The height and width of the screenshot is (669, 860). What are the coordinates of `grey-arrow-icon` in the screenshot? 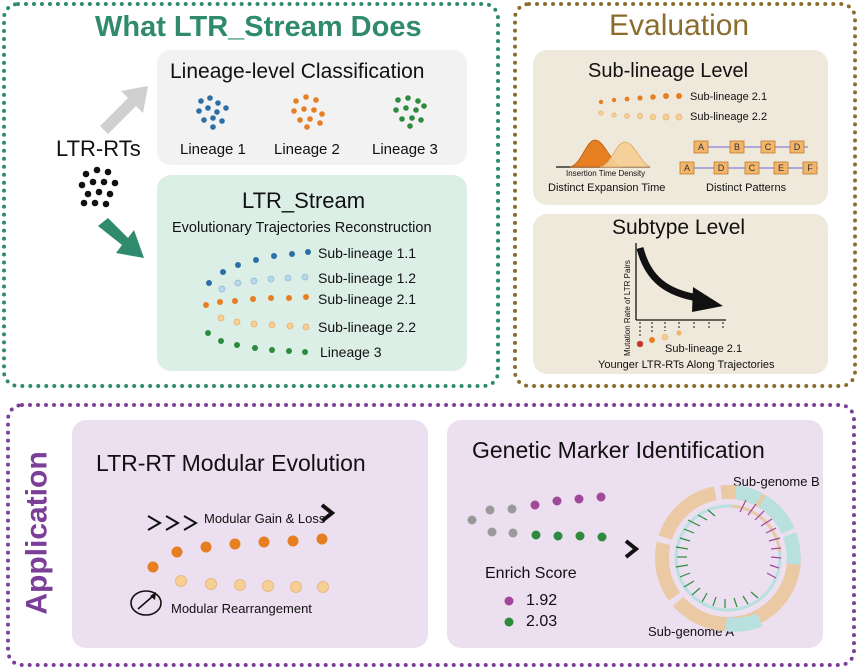 It's located at (124, 110).